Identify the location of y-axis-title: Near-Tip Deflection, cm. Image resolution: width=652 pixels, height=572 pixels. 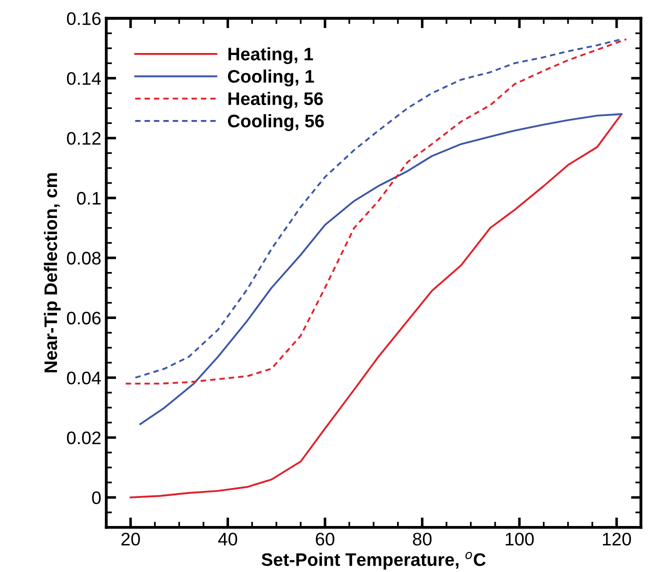
(52, 272).